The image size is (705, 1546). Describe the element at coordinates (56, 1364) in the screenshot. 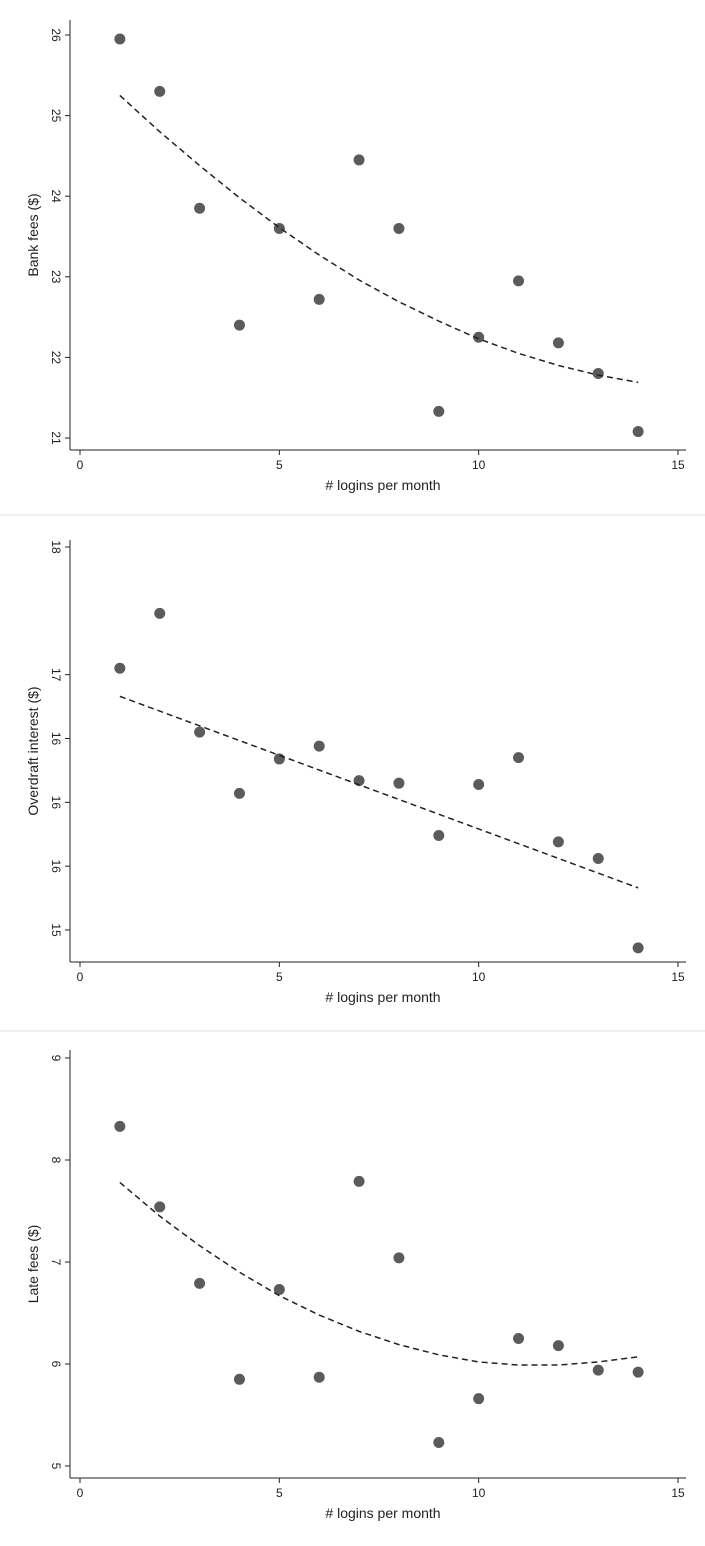

I see `y-tick-label: 6` at that location.